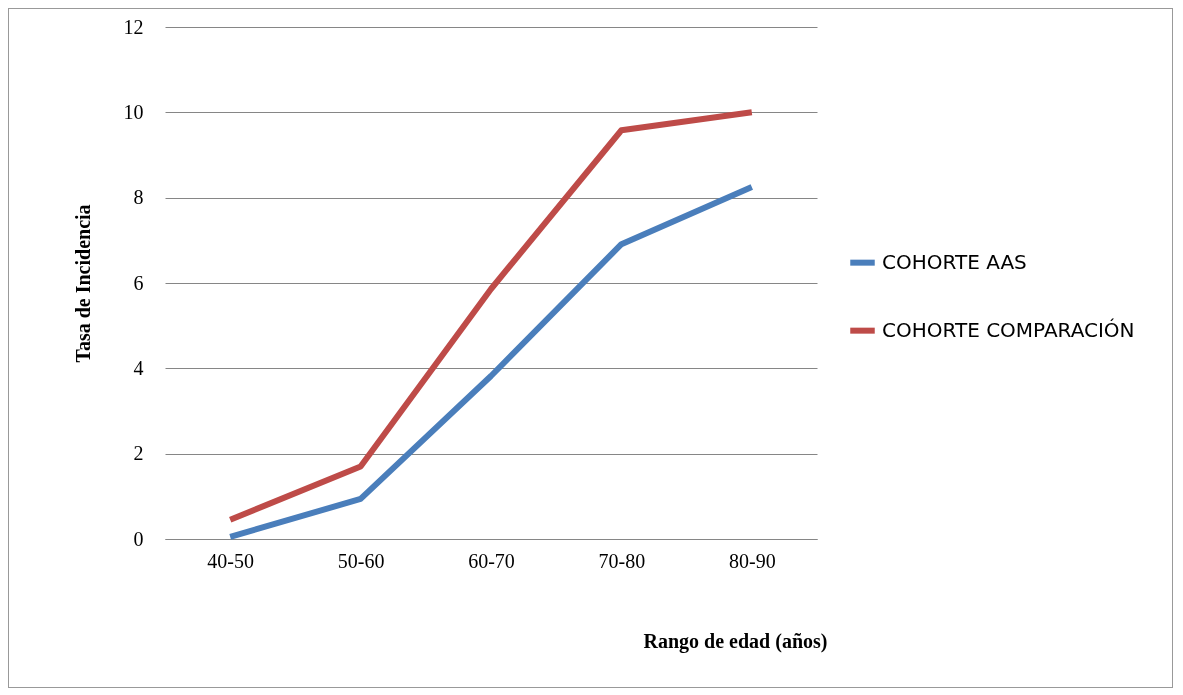  What do you see at coordinates (138, 538) in the screenshot?
I see `y-tick-label: 0` at bounding box center [138, 538].